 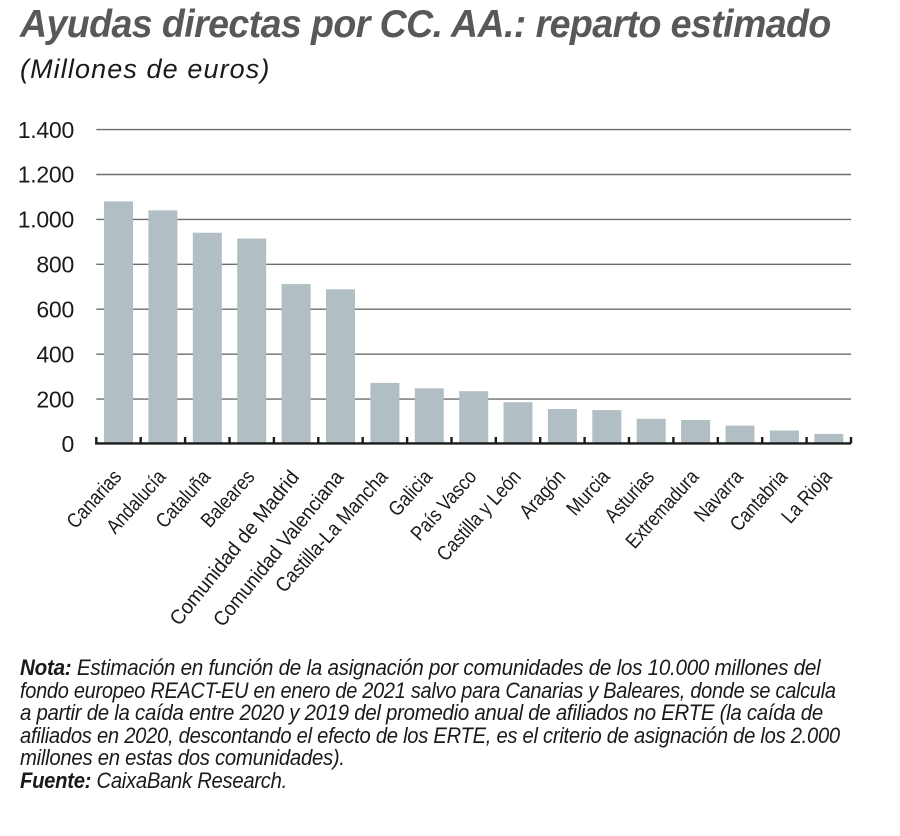 What do you see at coordinates (67, 444) in the screenshot?
I see `svg-text: 0` at bounding box center [67, 444].